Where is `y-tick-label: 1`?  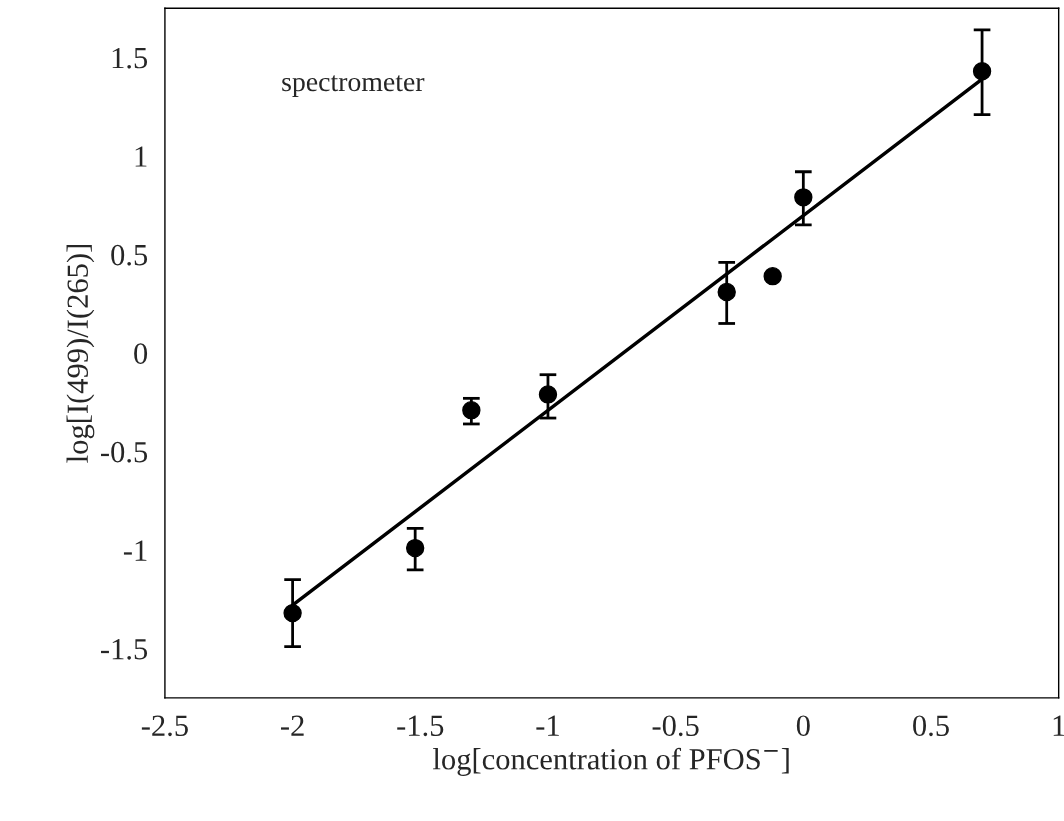 y-tick-label: 1 is located at coordinates (141, 156).